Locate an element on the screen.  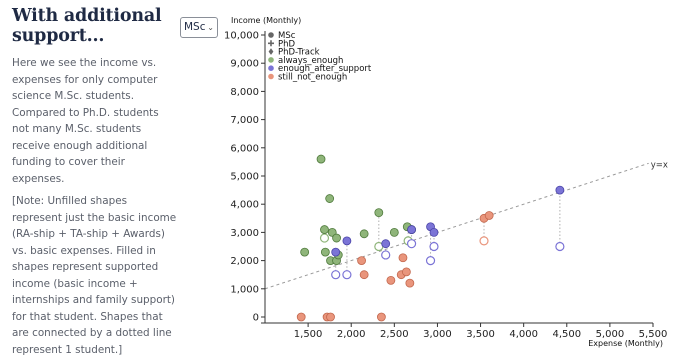
x-tick-label: 3,000 is located at coordinates (437, 334).